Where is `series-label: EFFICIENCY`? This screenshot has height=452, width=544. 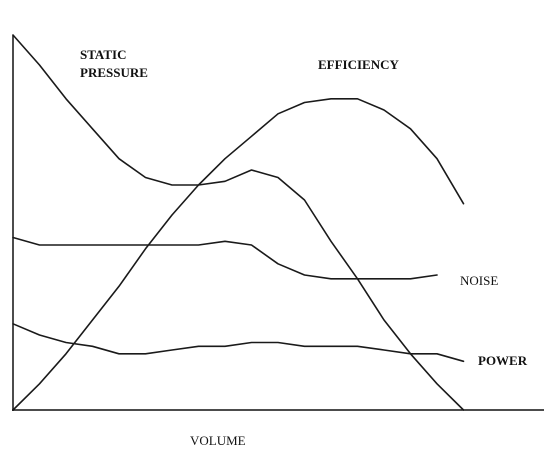 series-label: EFFICIENCY is located at coordinates (358, 64).